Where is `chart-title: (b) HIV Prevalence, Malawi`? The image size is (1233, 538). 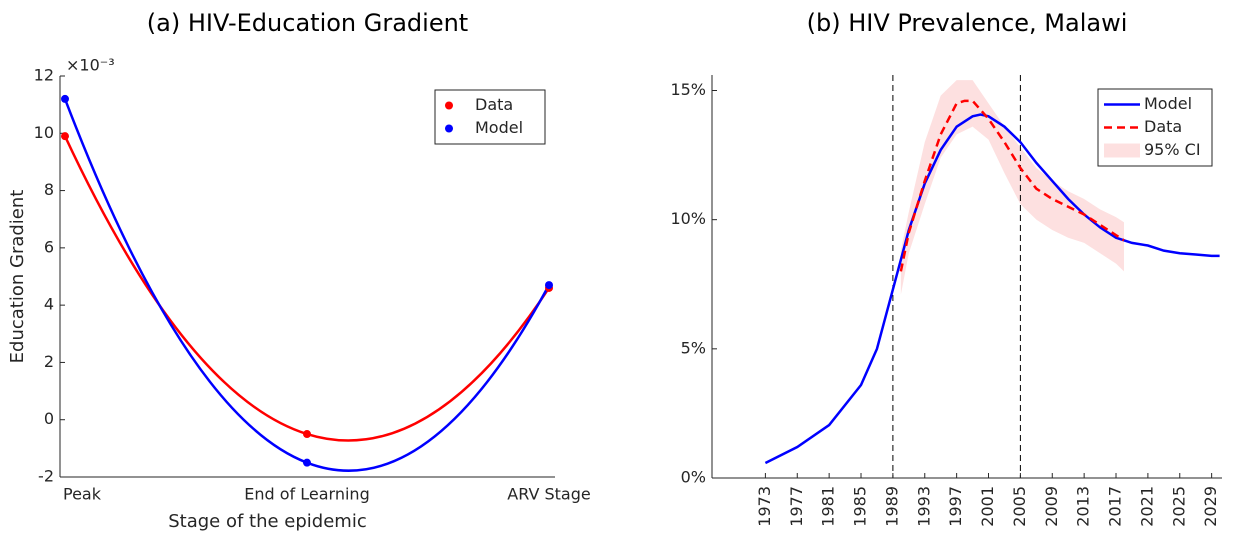
chart-title: (b) HIV Prevalence, Malawi is located at coordinates (967, 23).